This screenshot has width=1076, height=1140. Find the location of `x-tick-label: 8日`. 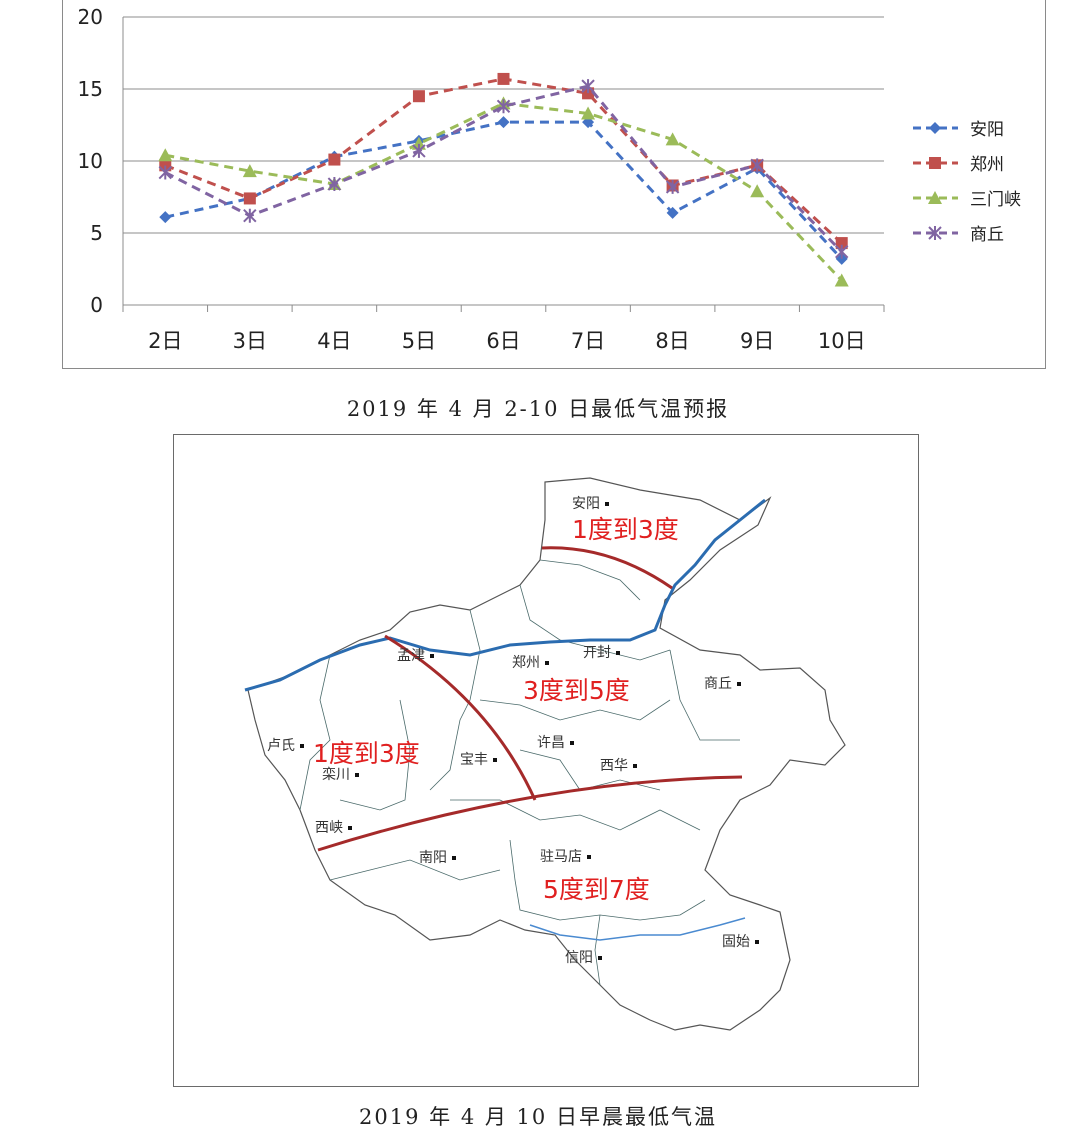

x-tick-label: 8日 is located at coordinates (672, 341).